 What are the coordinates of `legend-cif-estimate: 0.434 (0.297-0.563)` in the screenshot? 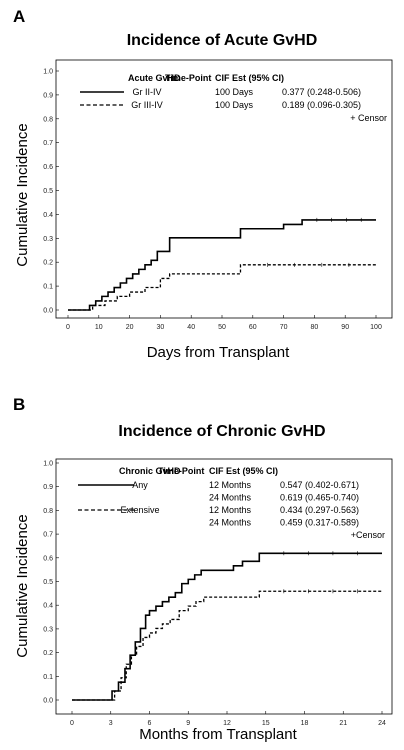 It's located at (319, 510).